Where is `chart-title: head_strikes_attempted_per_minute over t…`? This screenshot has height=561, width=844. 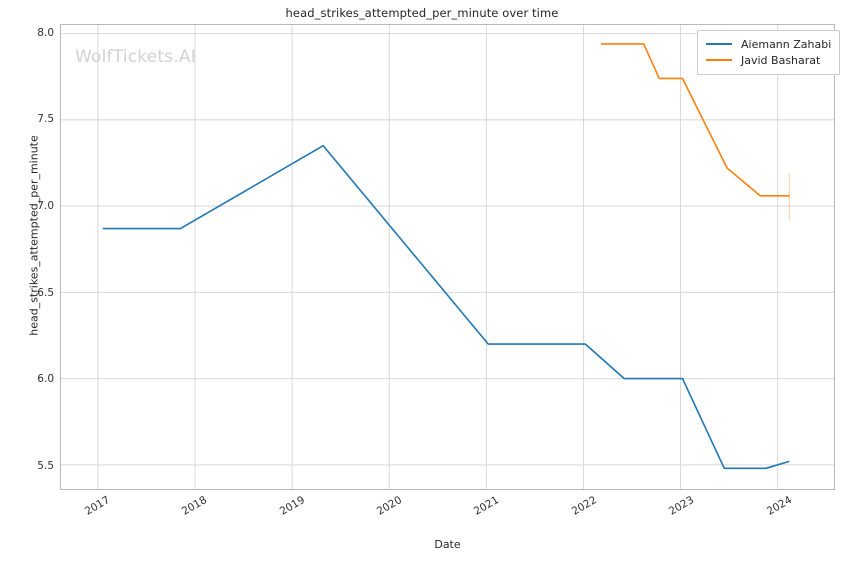 chart-title: head_strikes_attempted_per_minute over t… is located at coordinates (422, 13).